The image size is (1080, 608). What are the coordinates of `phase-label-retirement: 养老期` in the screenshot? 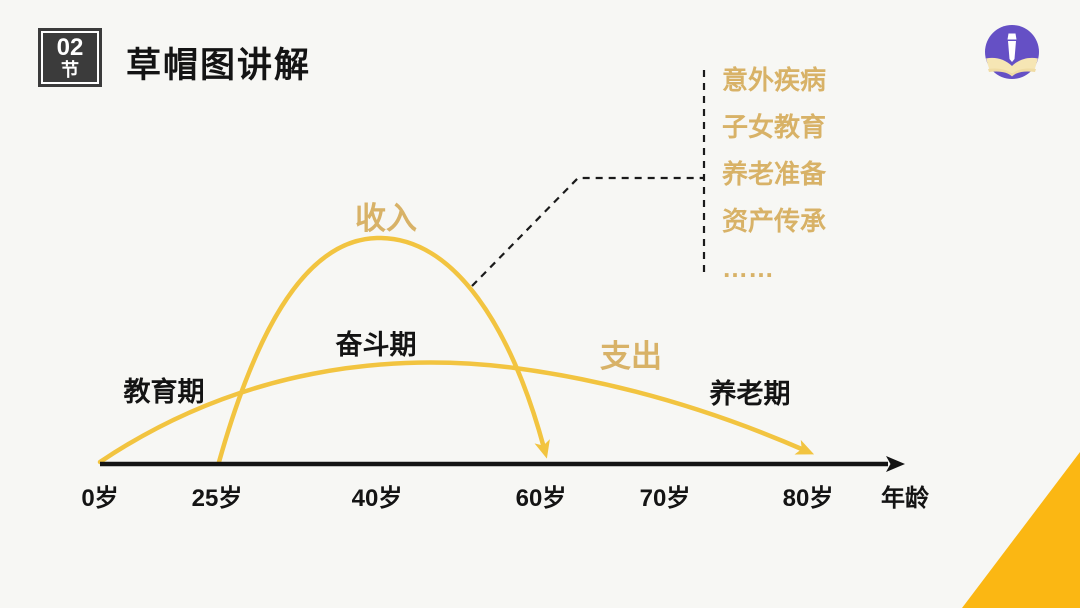 It's located at (750, 394).